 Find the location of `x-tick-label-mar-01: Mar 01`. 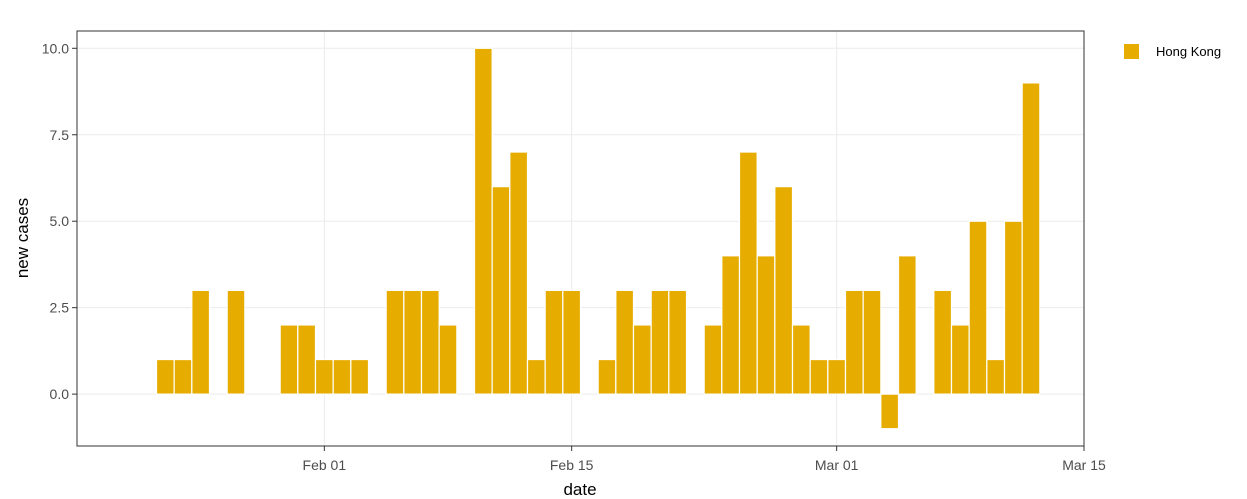

x-tick-label-mar-01: Mar 01 is located at coordinates (837, 465).